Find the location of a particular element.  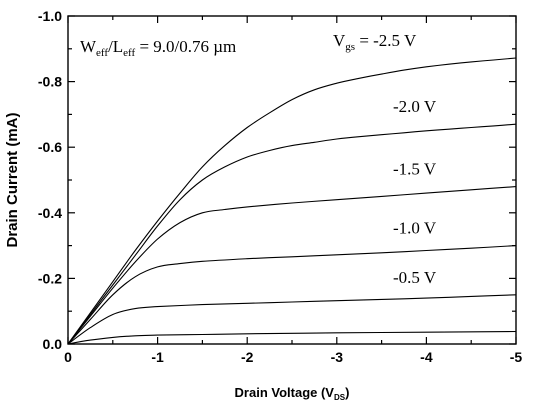

l-subscript: eff is located at coordinates (129, 53).